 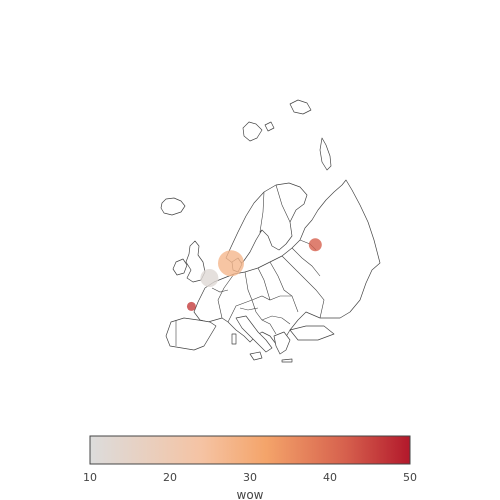 I want to click on bubble-germany, so click(x=231, y=263).